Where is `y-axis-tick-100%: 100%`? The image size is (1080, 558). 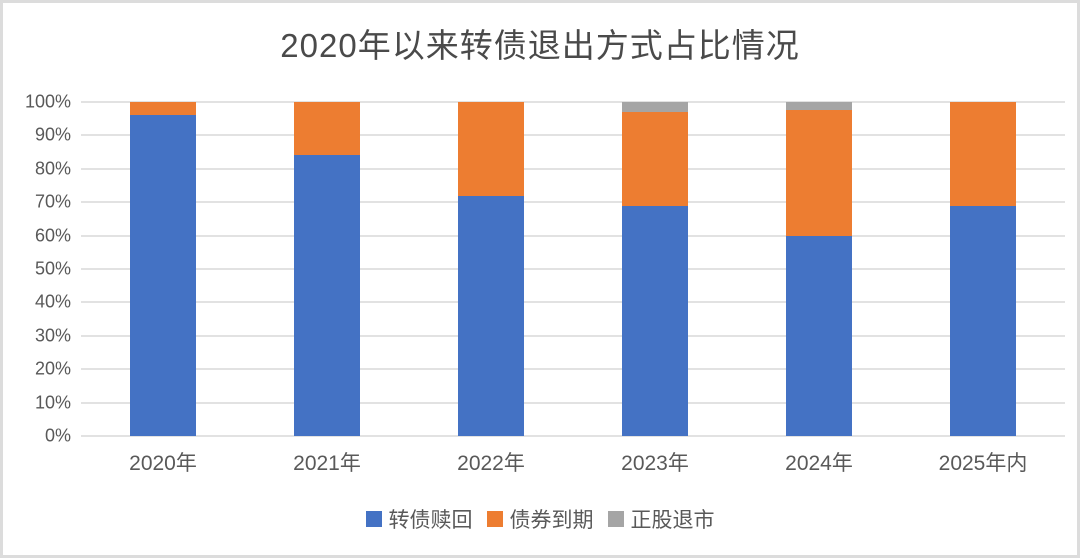 y-axis-tick-100%: 100% is located at coordinates (47, 101).